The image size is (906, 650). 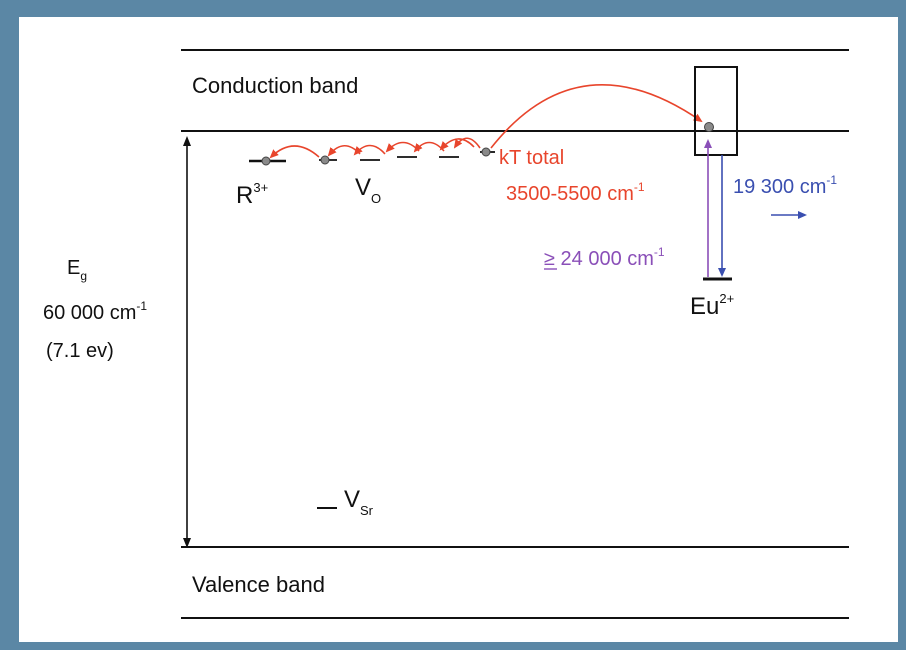 I want to click on kt-range-label: 3500-5500 cm-1, so click(x=575, y=192).